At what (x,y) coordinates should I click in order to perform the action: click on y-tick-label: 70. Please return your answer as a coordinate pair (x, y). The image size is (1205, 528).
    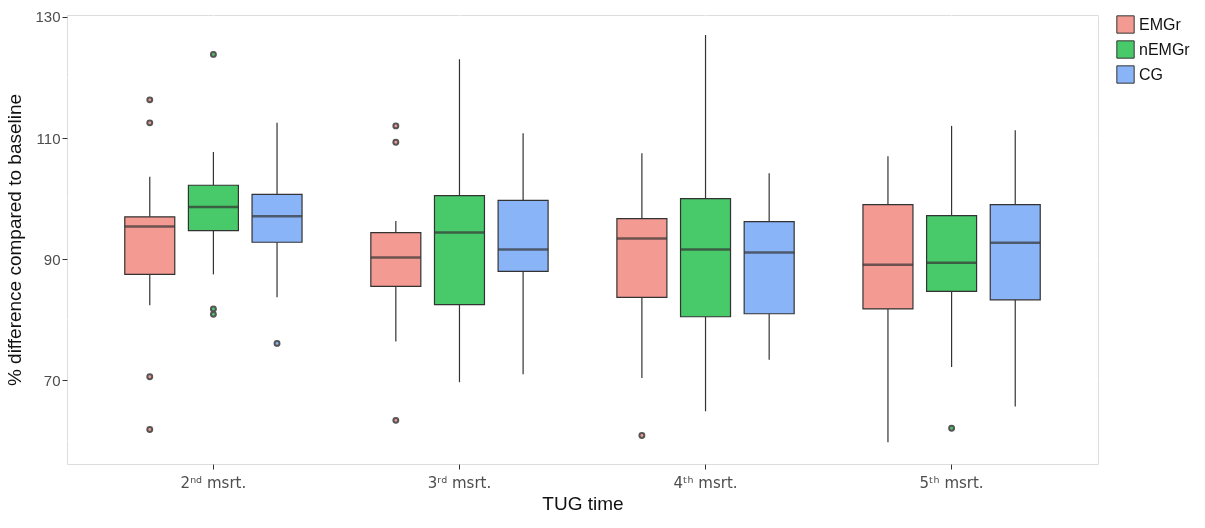
    Looking at the image, I should click on (52, 380).